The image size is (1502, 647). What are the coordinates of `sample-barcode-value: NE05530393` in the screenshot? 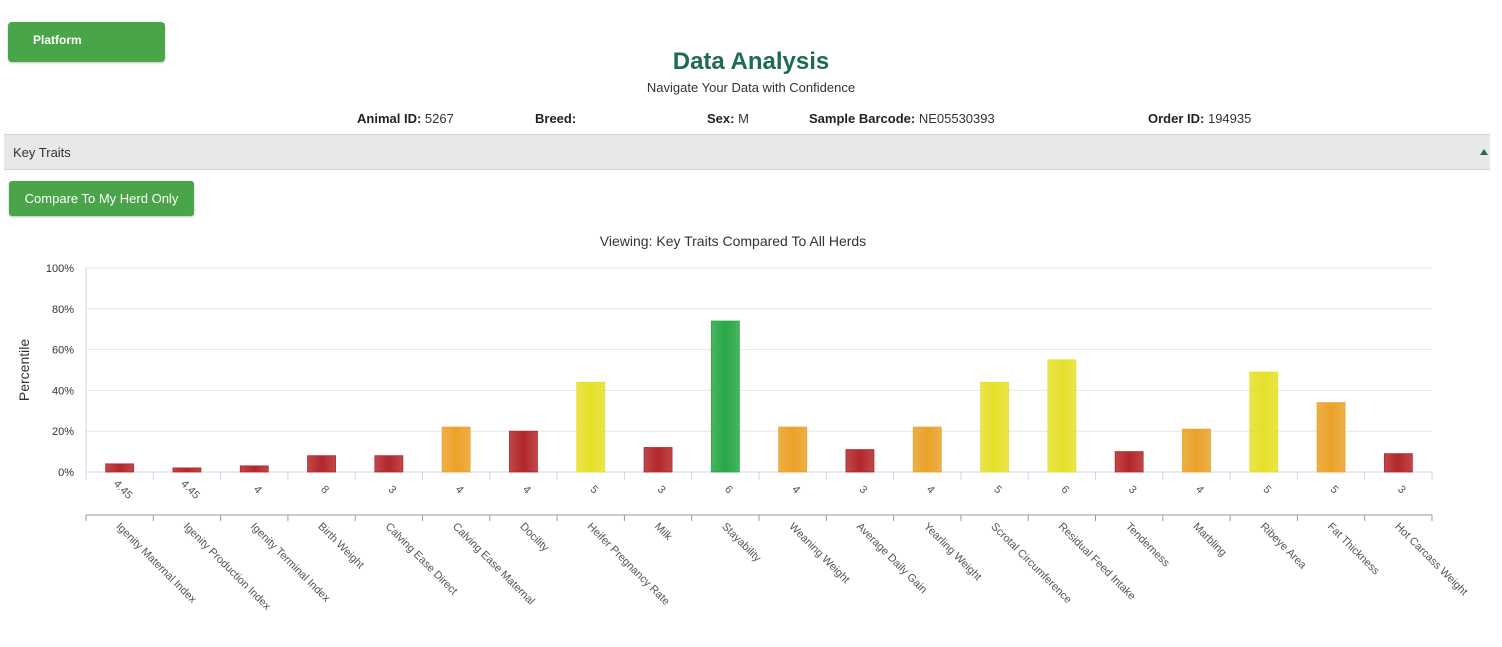 It's located at (956, 118).